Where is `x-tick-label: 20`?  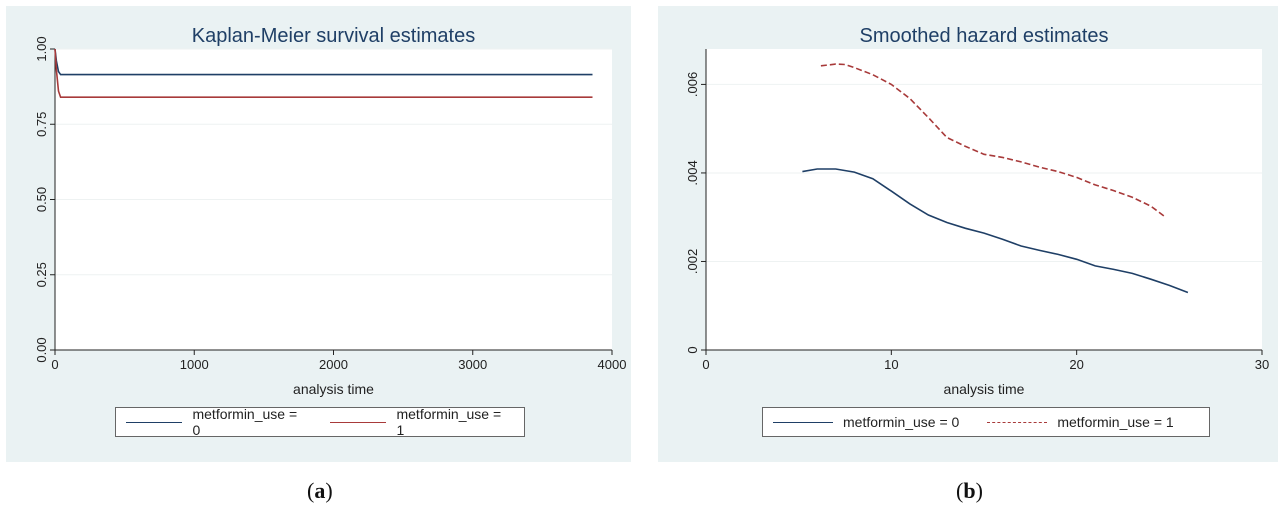 x-tick-label: 20 is located at coordinates (1076, 364).